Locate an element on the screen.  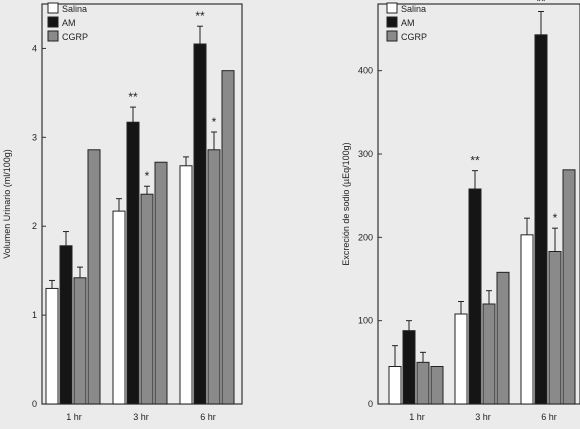
y-tick-label: 2 is located at coordinates (34, 226).